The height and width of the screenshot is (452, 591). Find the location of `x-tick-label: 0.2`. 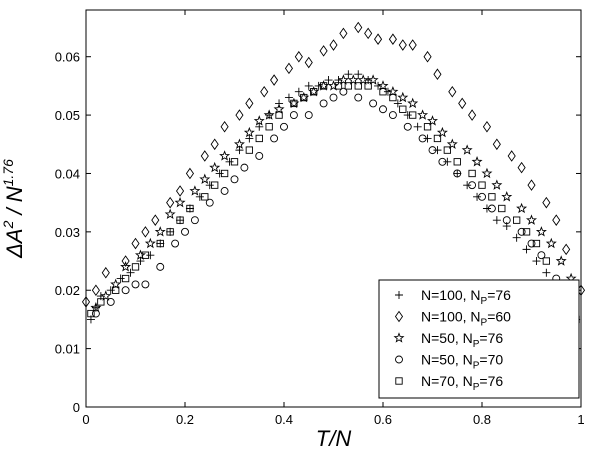

x-tick-label: 0.2 is located at coordinates (185, 419).